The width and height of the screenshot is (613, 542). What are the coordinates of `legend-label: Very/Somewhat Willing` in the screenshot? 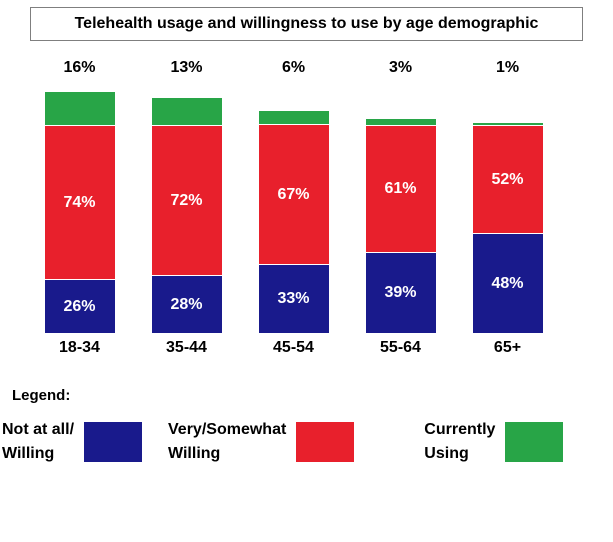 It's located at (227, 441).